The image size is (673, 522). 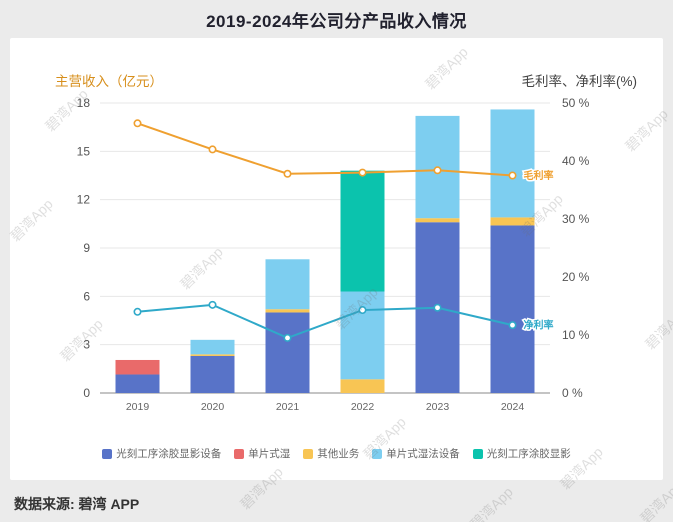 I want to click on legend-item: 光刻工序涂胶显影, so click(x=521, y=453).